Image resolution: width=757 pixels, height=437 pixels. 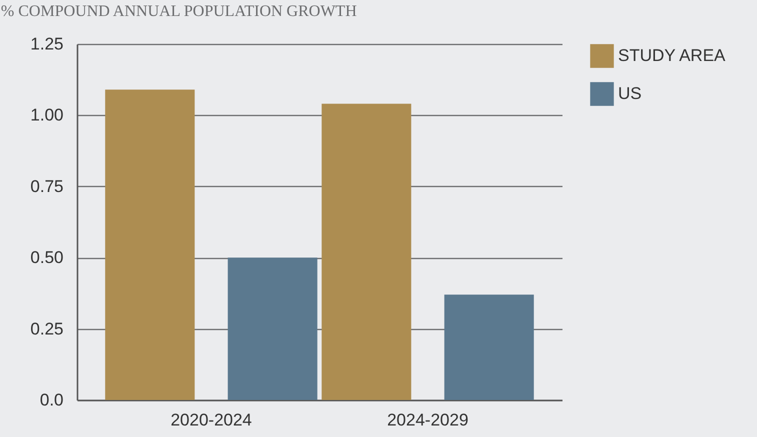 What do you see at coordinates (672, 55) in the screenshot?
I see `legend-label: STUDY AREA` at bounding box center [672, 55].